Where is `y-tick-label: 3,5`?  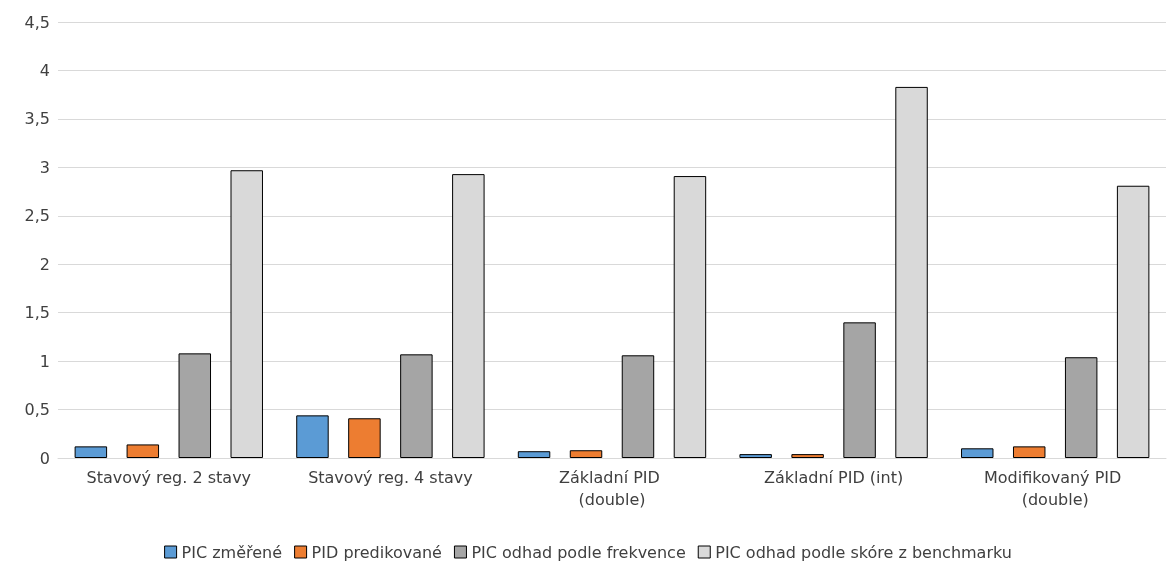 y-tick-label: 3,5 is located at coordinates (37, 119).